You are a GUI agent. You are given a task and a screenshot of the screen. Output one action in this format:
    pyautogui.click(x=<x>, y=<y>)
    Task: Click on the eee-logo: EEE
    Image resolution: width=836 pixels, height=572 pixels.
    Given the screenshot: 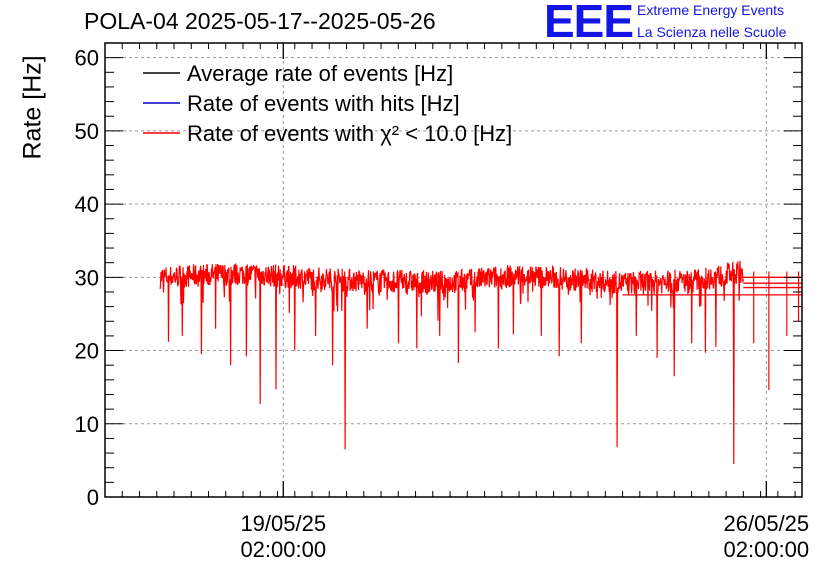 What is the action you would take?
    pyautogui.click(x=589, y=23)
    